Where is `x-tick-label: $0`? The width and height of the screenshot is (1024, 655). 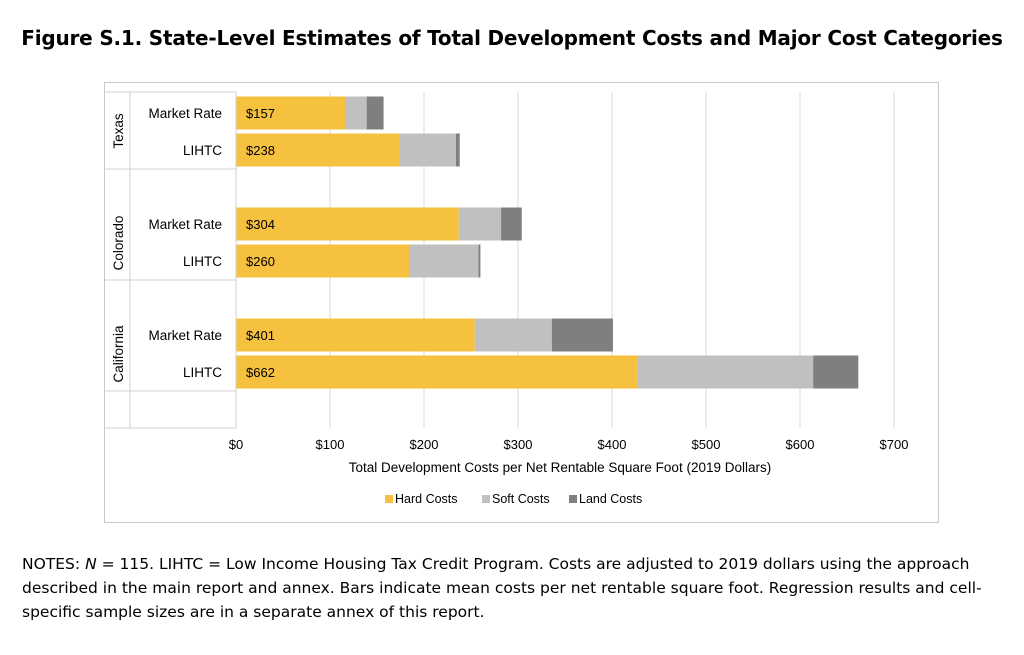
x-tick-label: $0 is located at coordinates (236, 444).